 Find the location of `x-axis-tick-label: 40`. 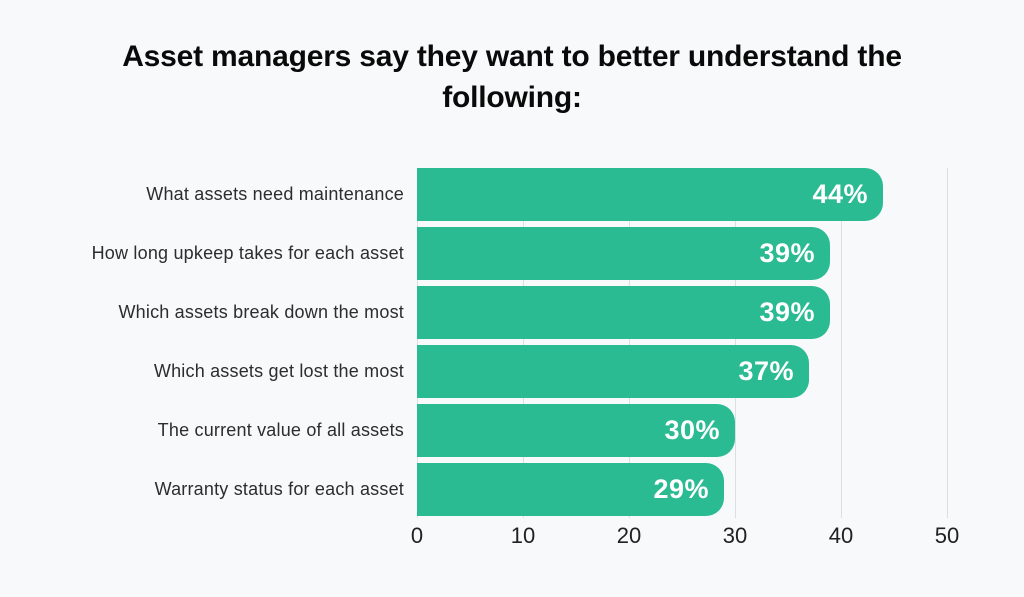

x-axis-tick-label: 40 is located at coordinates (841, 535).